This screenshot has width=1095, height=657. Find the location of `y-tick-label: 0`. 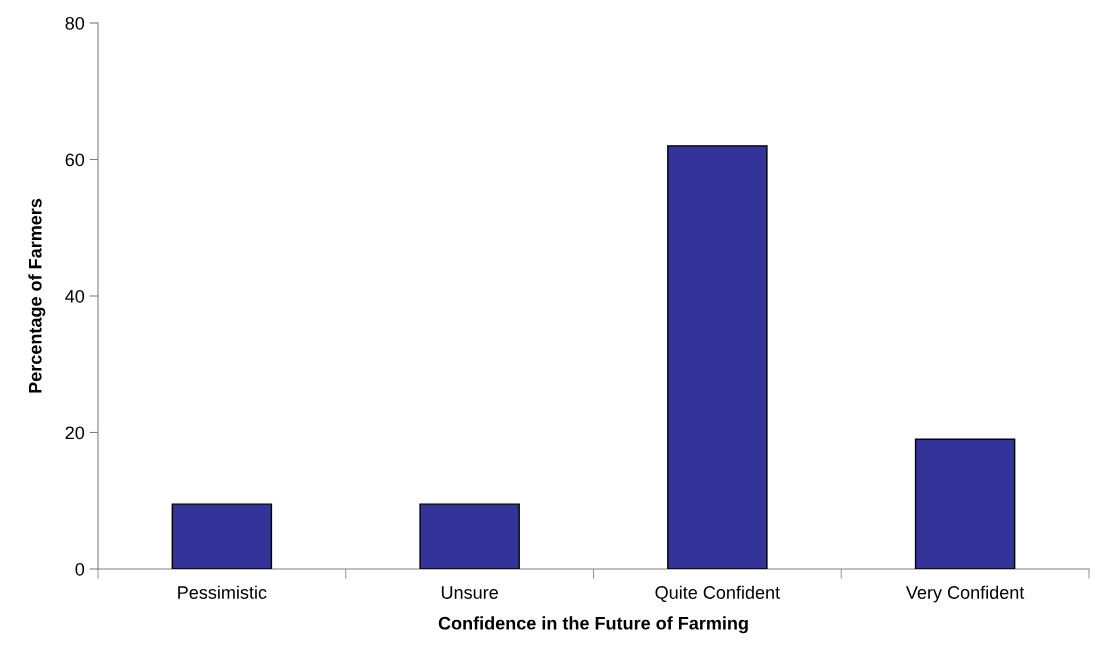

y-tick-label: 0 is located at coordinates (80, 569).